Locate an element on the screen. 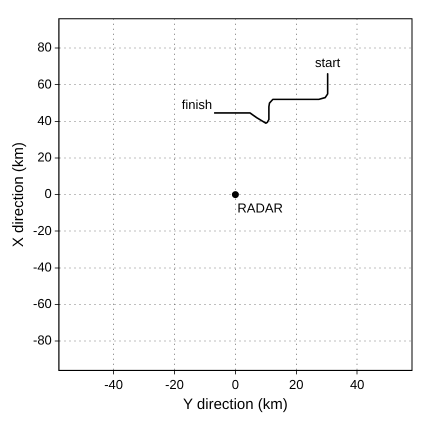 The image size is (425, 422). y-tick-label: 60 is located at coordinates (44, 84).